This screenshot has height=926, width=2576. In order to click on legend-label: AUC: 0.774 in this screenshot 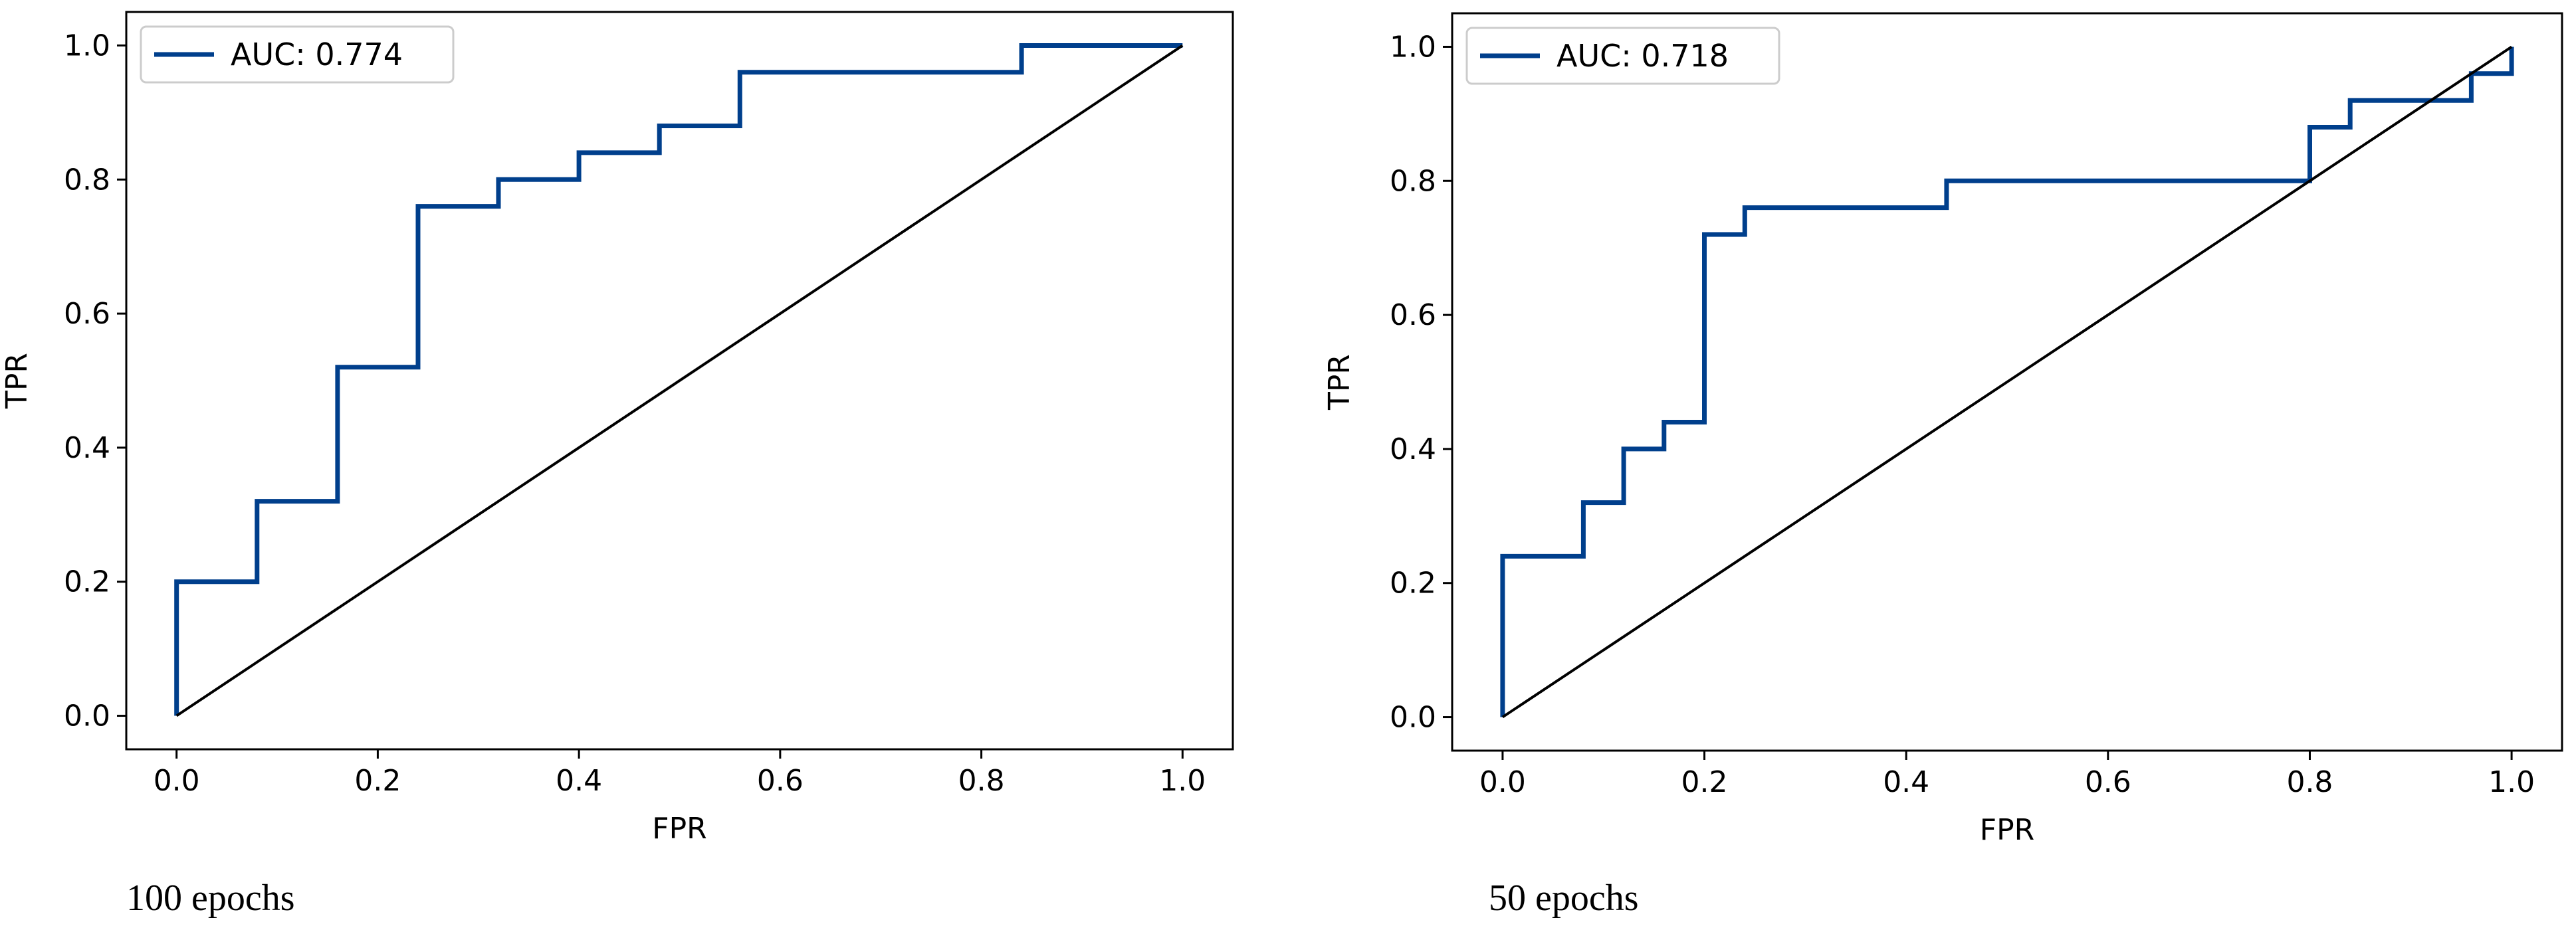, I will do `click(317, 54)`.